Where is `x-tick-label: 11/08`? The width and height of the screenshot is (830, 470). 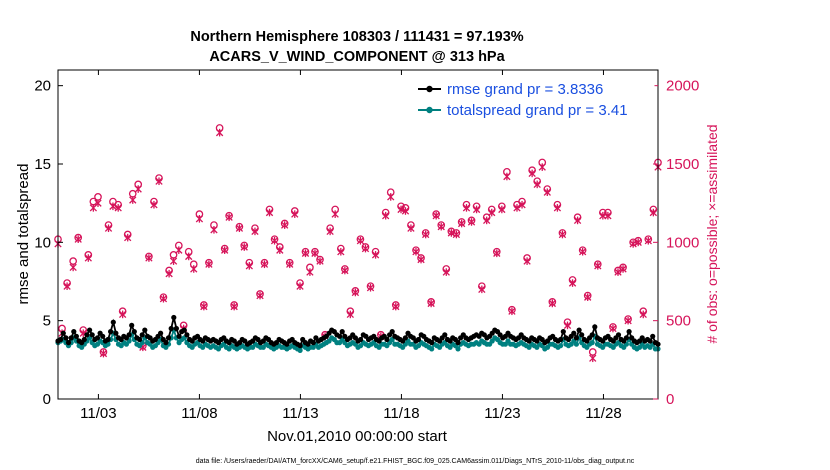
x-tick-label: 11/08 is located at coordinates (199, 413).